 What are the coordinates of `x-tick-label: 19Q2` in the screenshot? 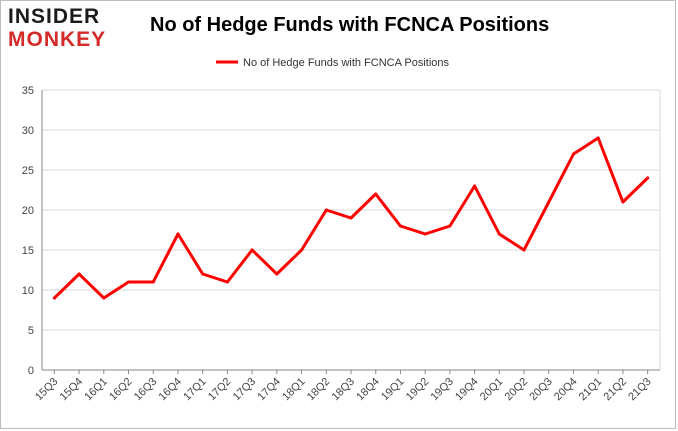 It's located at (418, 390).